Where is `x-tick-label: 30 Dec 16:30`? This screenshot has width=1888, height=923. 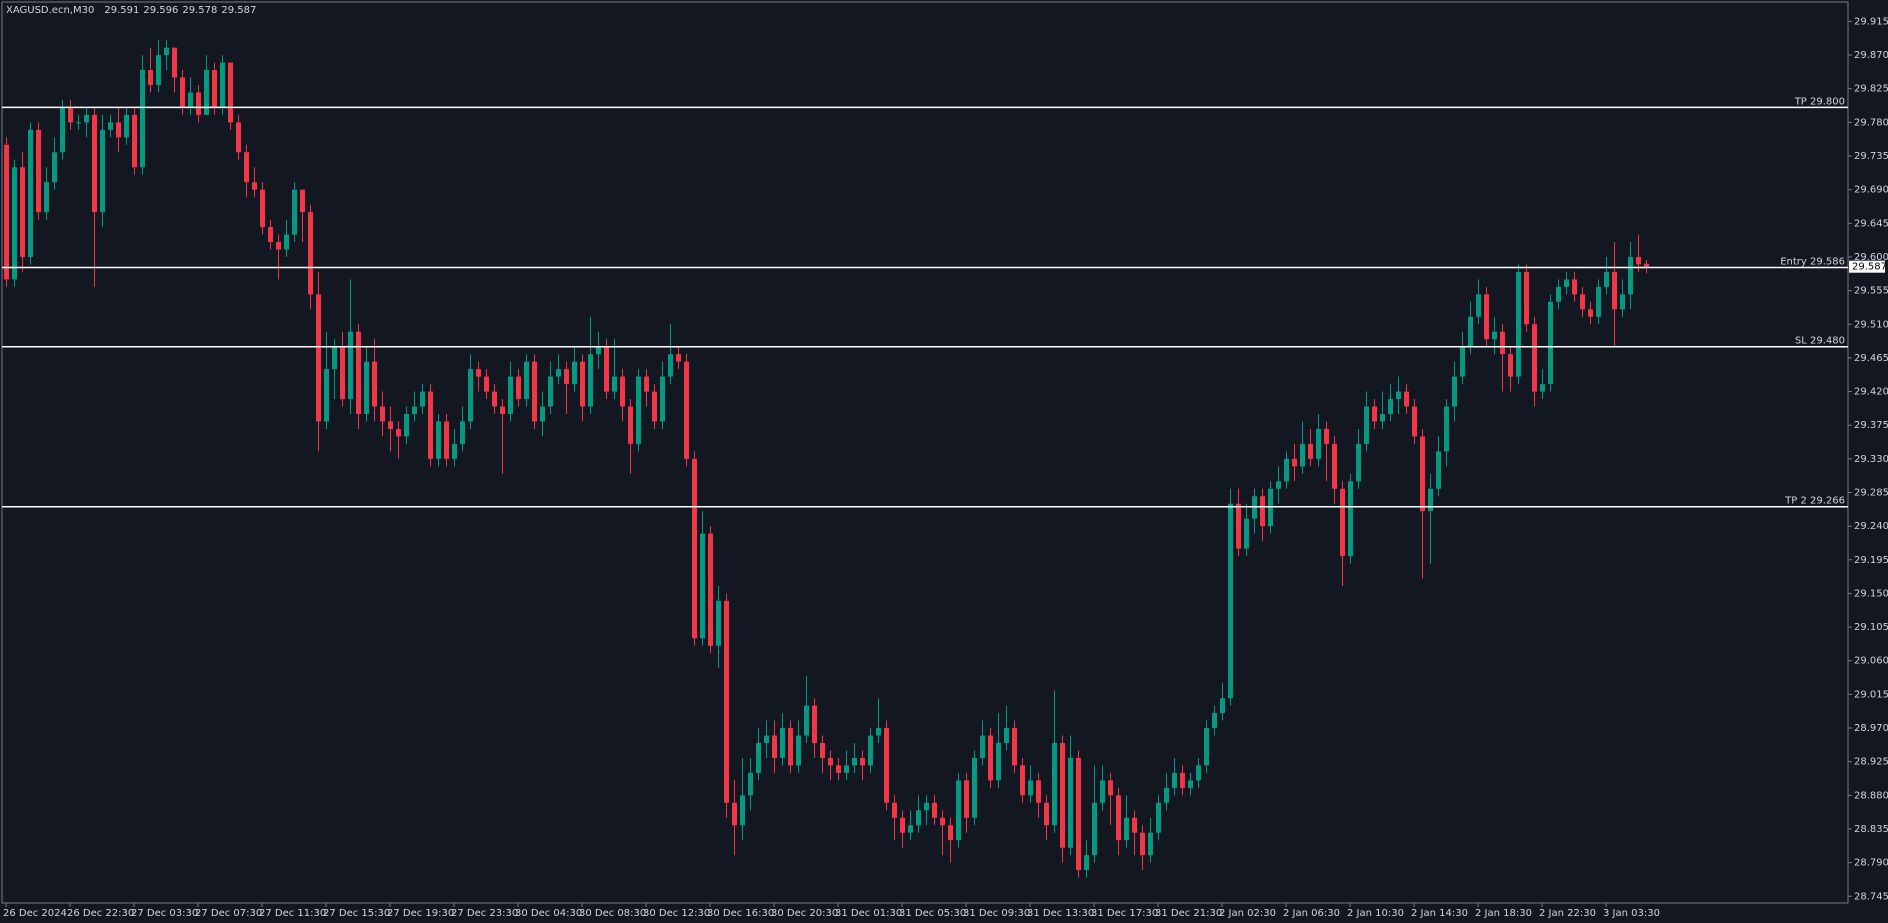 x-tick-label: 30 Dec 16:30 is located at coordinates (740, 913).